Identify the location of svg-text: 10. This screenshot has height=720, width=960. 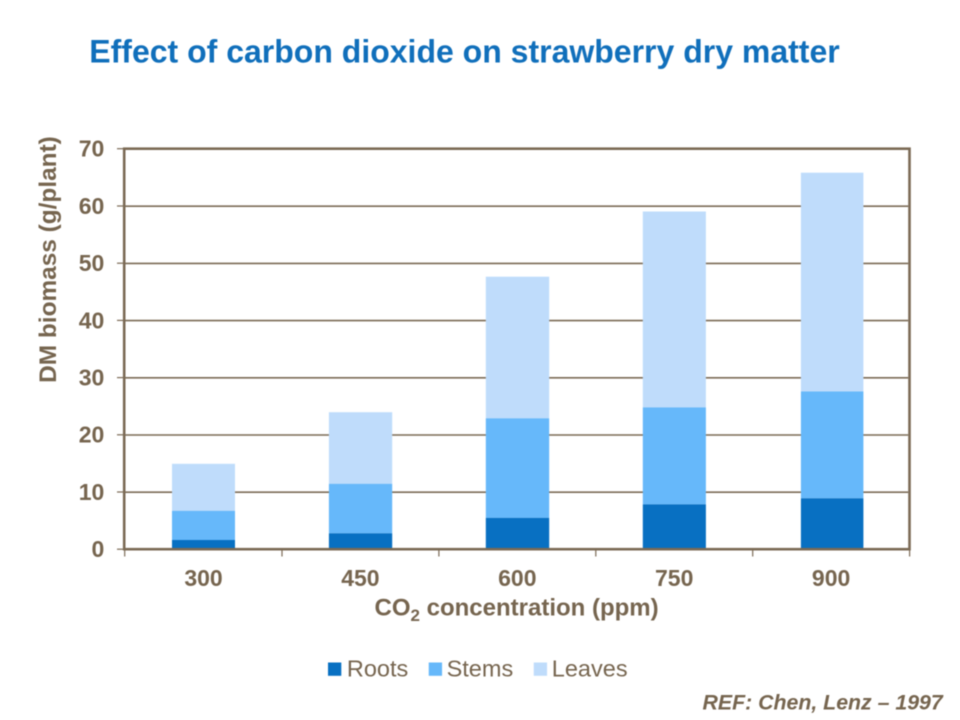
(92, 492).